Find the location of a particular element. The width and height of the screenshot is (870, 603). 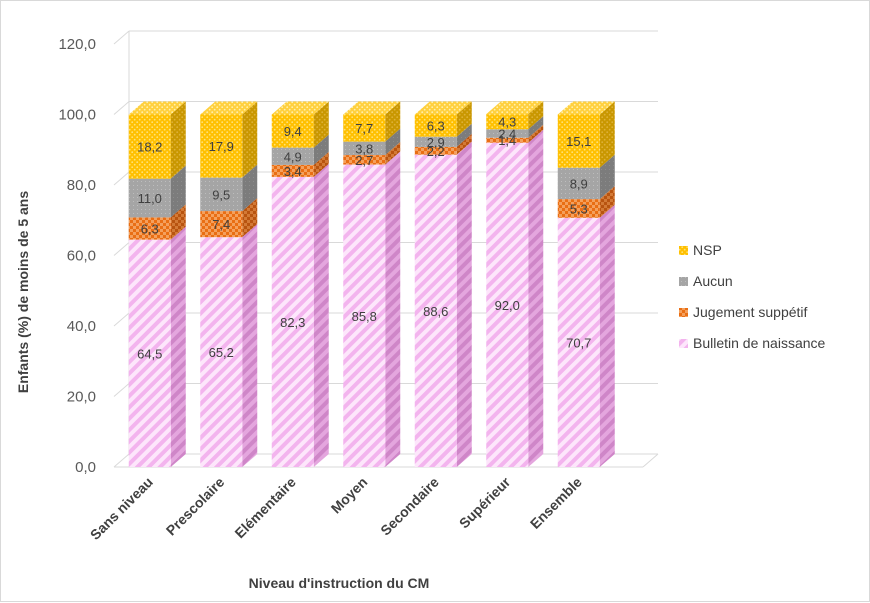

category-label-sans-niveau: Sans niveau is located at coordinates (121, 508).